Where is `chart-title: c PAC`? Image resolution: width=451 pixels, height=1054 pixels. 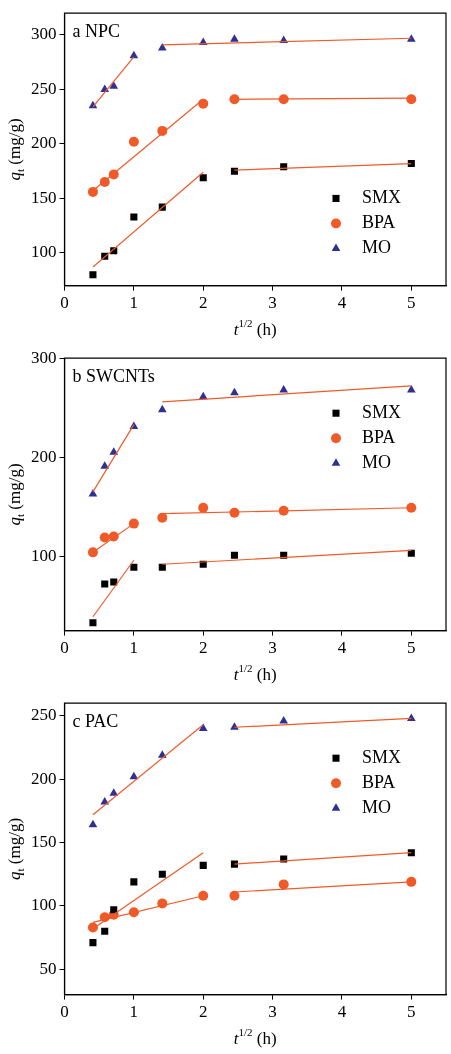 chart-title: c PAC is located at coordinates (95, 720).